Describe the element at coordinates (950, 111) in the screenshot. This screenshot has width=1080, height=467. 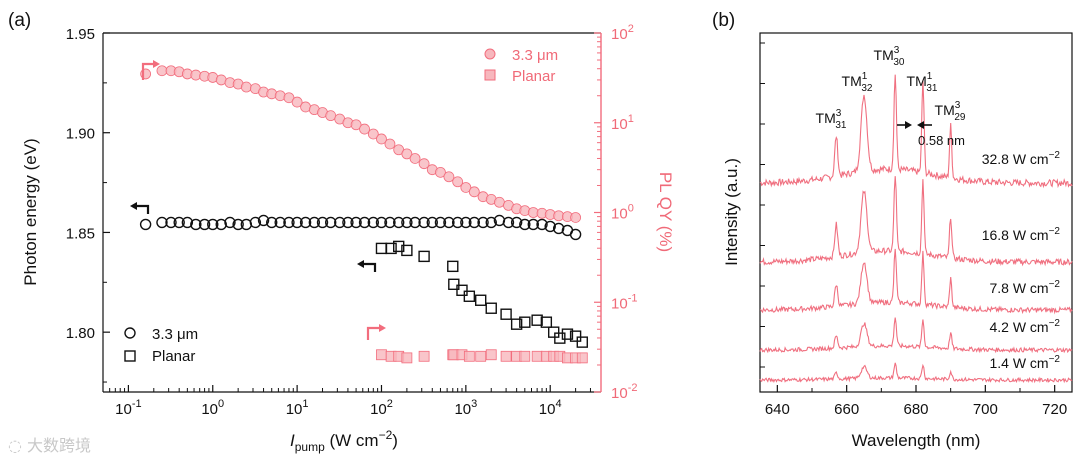
I see `peak-label: TM3 29` at that location.